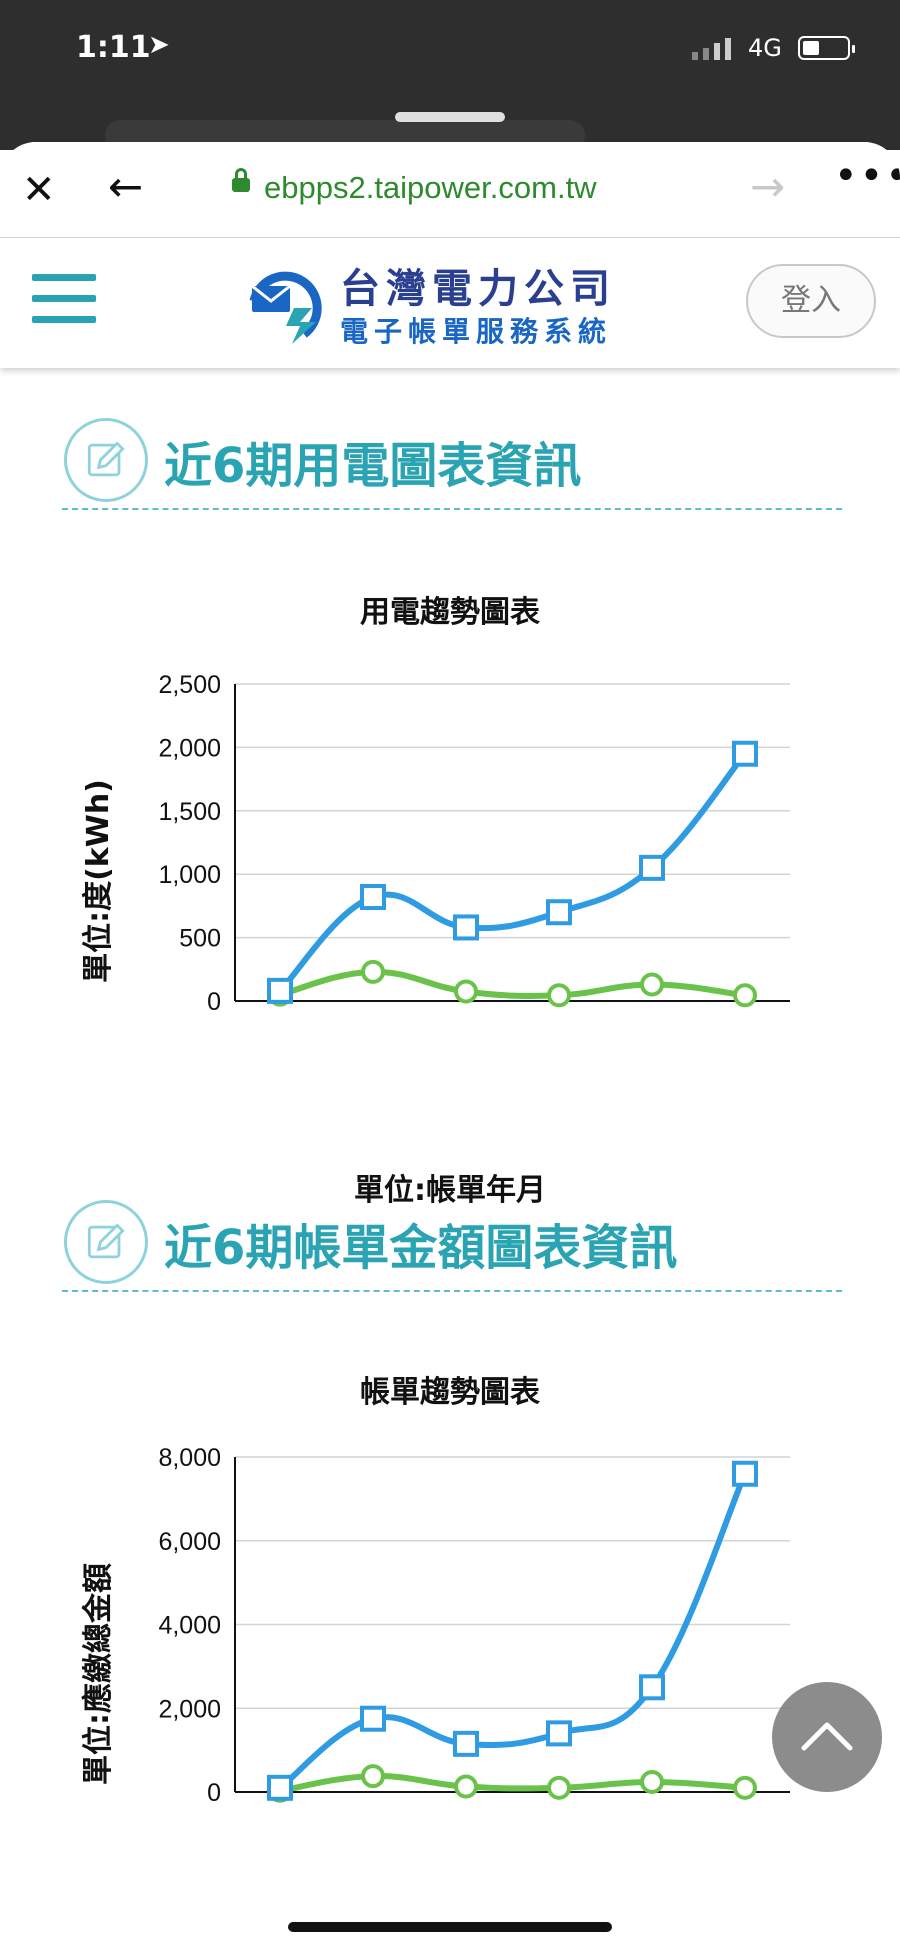  Describe the element at coordinates (189, 1626) in the screenshot. I see `y-tick-label: 4,000` at that location.